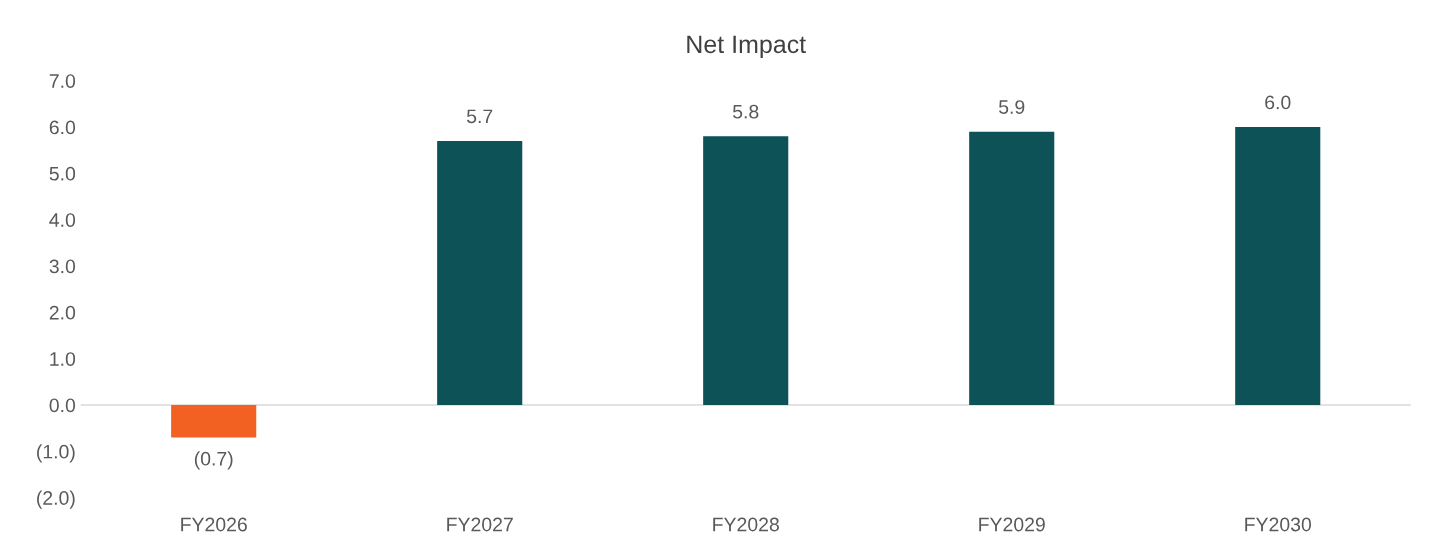 This screenshot has height=538, width=1441. What do you see at coordinates (1278, 102) in the screenshot?
I see `data-label: 6.0` at bounding box center [1278, 102].